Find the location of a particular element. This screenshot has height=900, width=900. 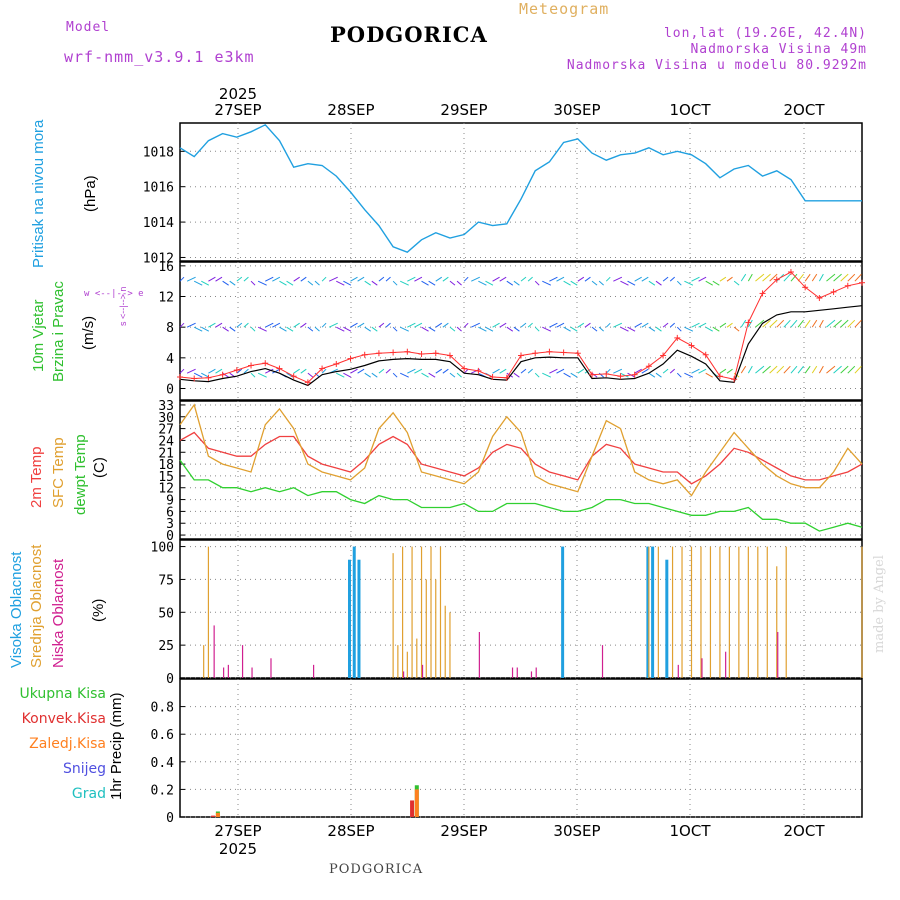

ytick-label-2-5: 15 is located at coordinates (166, 477).